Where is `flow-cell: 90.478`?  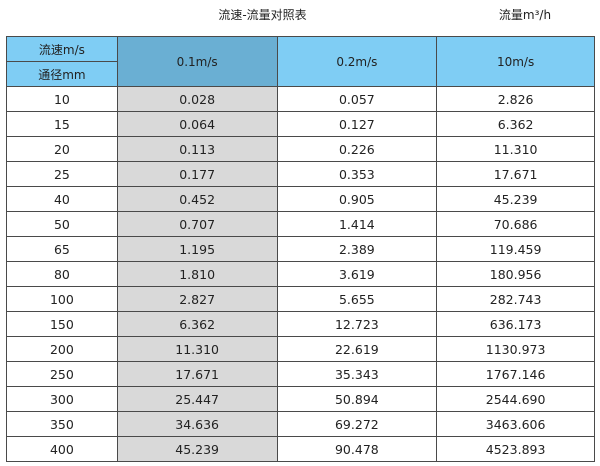
flow-cell: 90.478 is located at coordinates (357, 449).